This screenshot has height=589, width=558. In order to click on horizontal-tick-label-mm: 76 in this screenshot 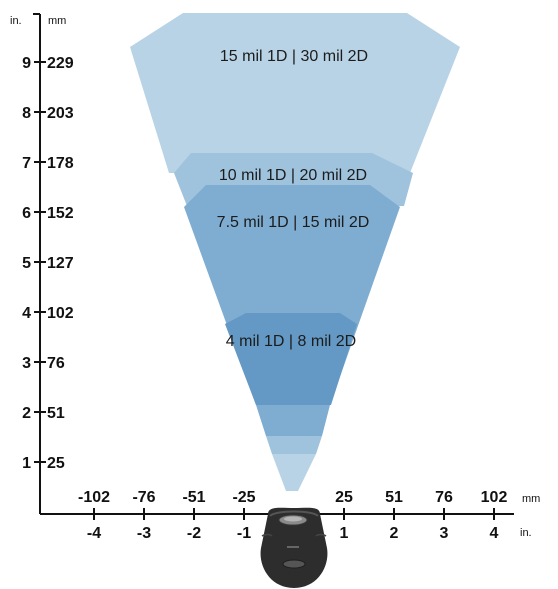, I will do `click(444, 497)`.